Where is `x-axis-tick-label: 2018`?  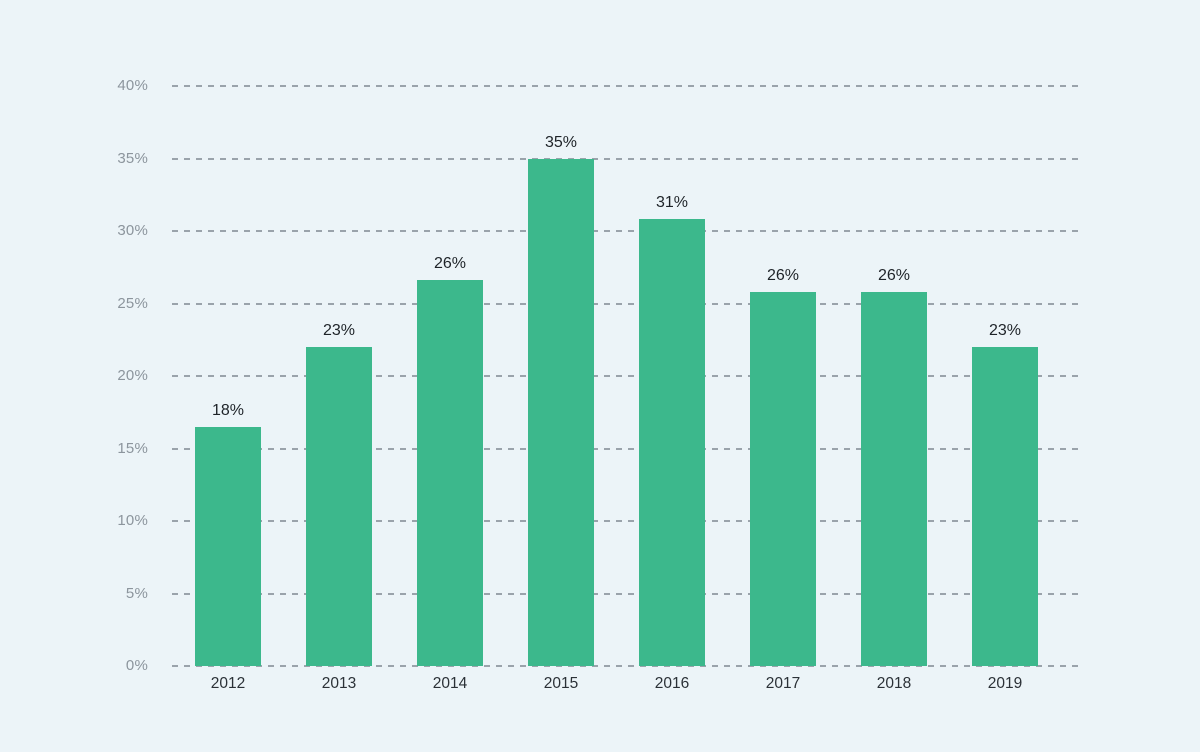 x-axis-tick-label: 2018 is located at coordinates (894, 683).